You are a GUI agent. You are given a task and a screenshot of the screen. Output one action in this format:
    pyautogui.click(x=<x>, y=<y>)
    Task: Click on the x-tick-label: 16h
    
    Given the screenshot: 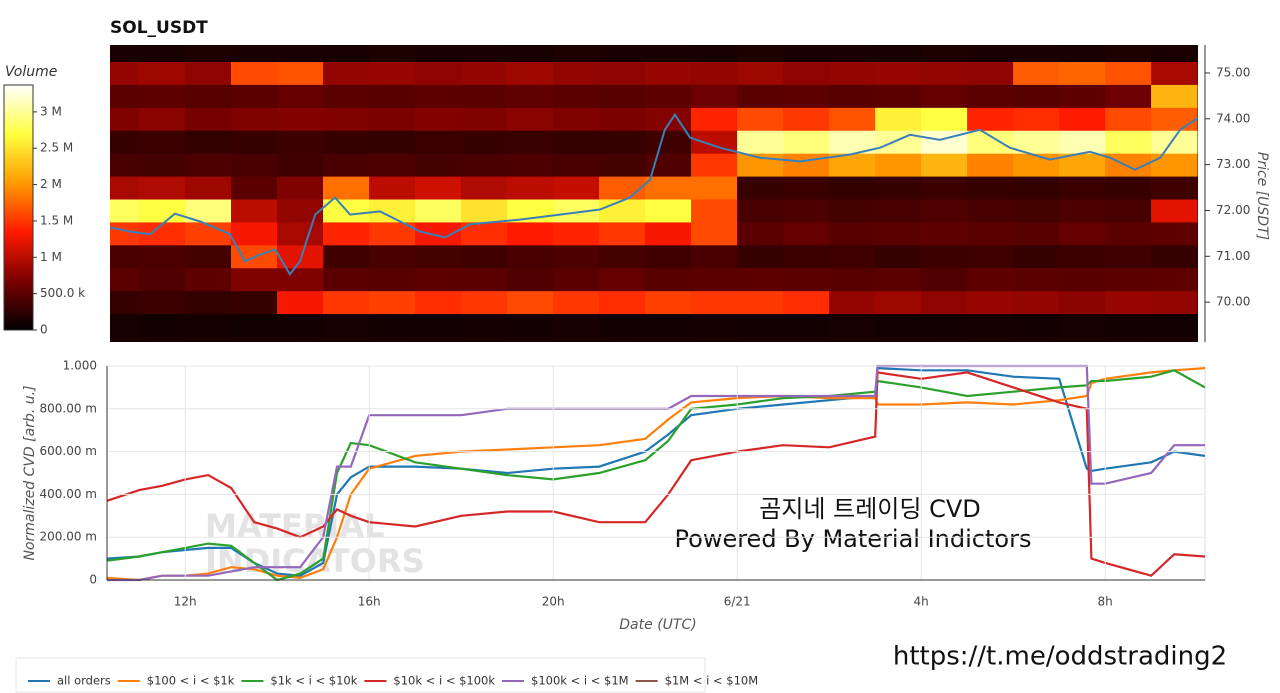 What is the action you would take?
    pyautogui.click(x=369, y=602)
    